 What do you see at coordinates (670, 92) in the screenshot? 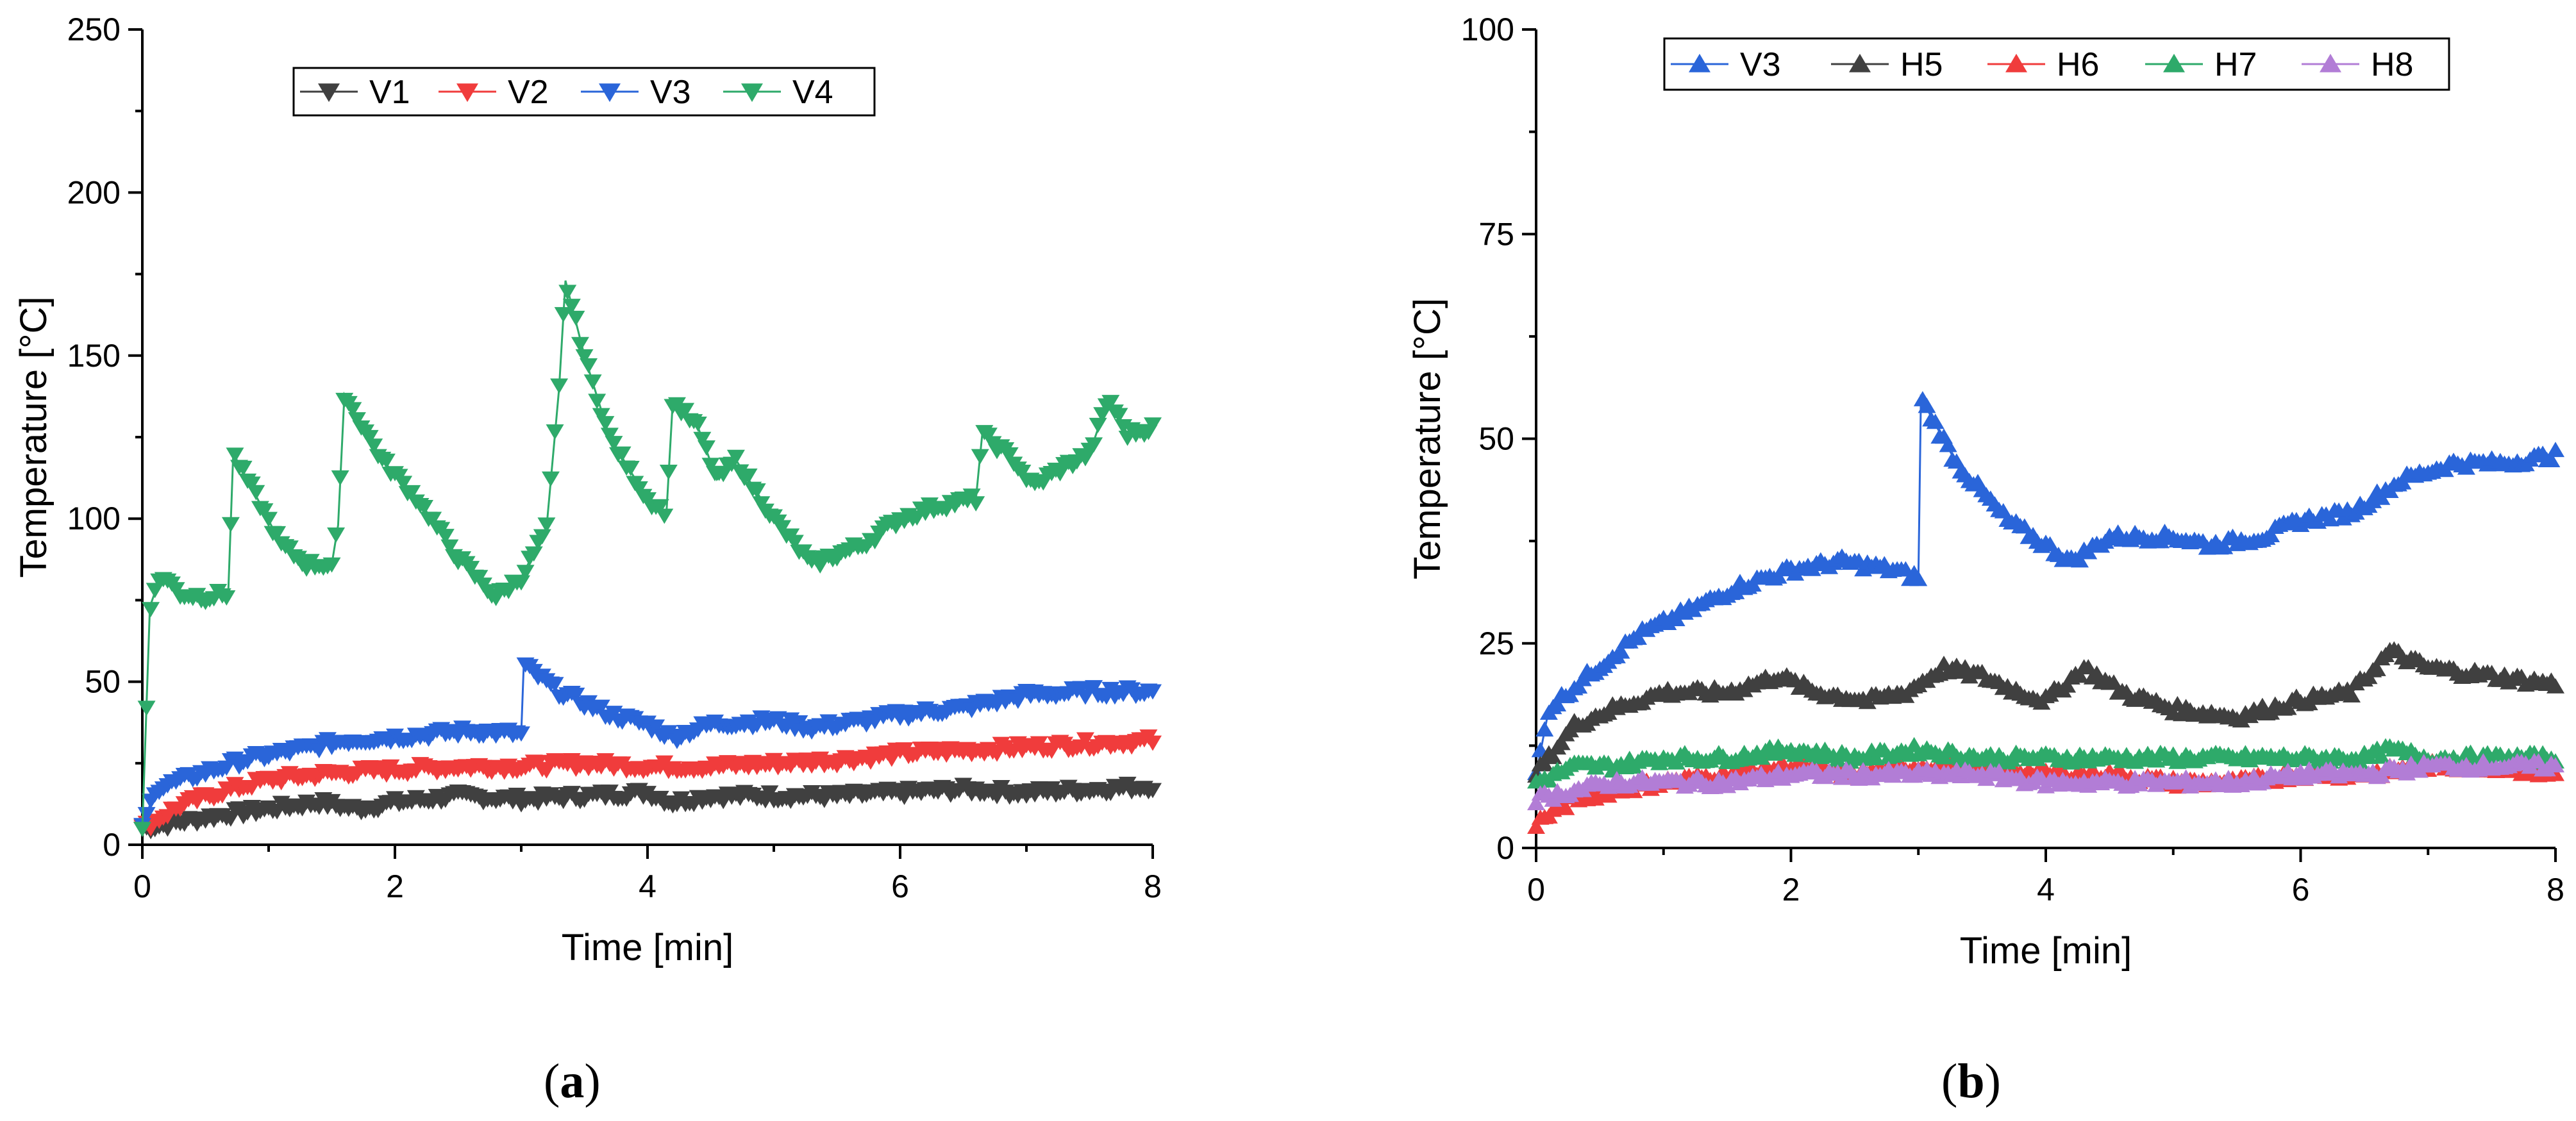
I see `legend-label: V3` at bounding box center [670, 92].